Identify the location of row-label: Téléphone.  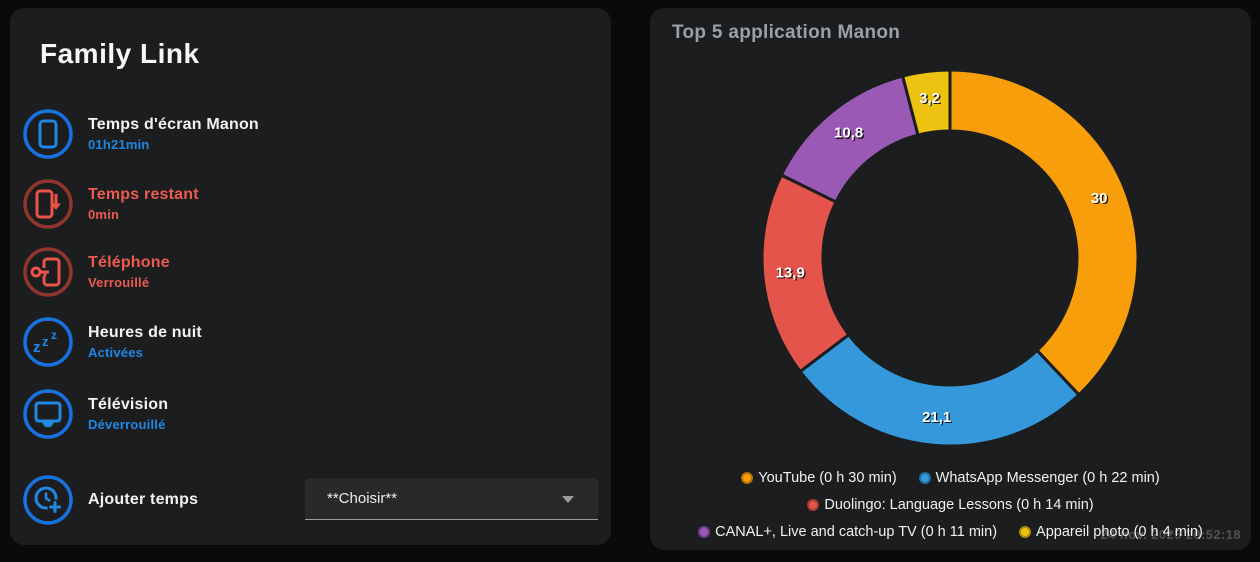
(129, 262).